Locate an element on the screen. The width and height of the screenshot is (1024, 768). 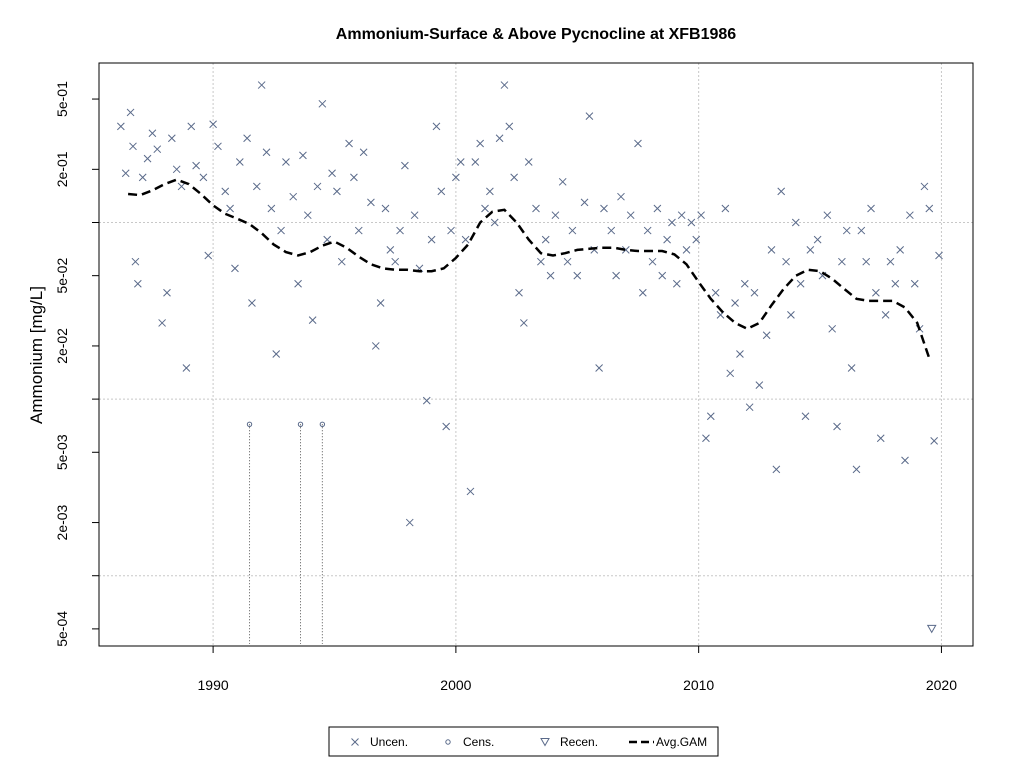
x-tick-label: 2020 is located at coordinates (941, 685).